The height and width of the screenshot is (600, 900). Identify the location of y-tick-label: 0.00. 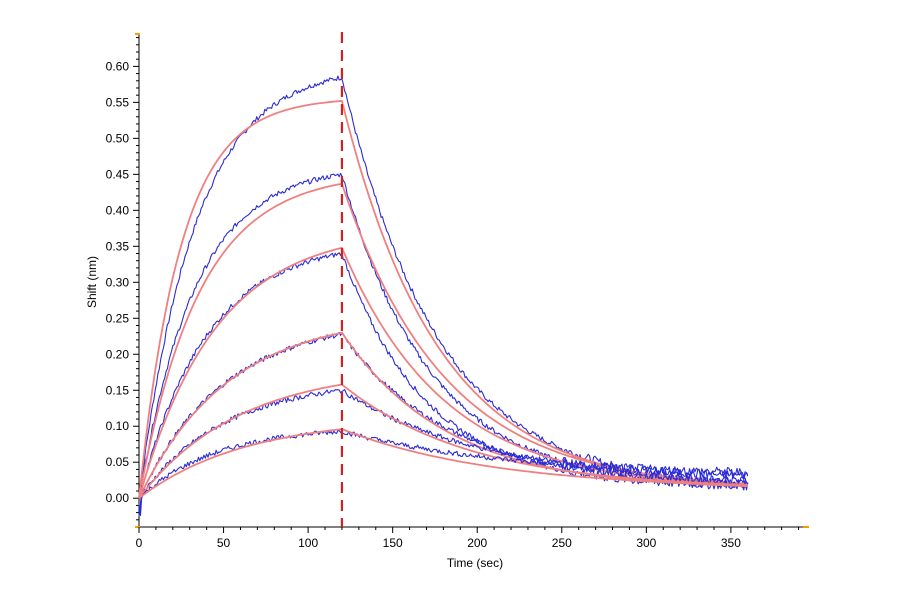
(118, 498).